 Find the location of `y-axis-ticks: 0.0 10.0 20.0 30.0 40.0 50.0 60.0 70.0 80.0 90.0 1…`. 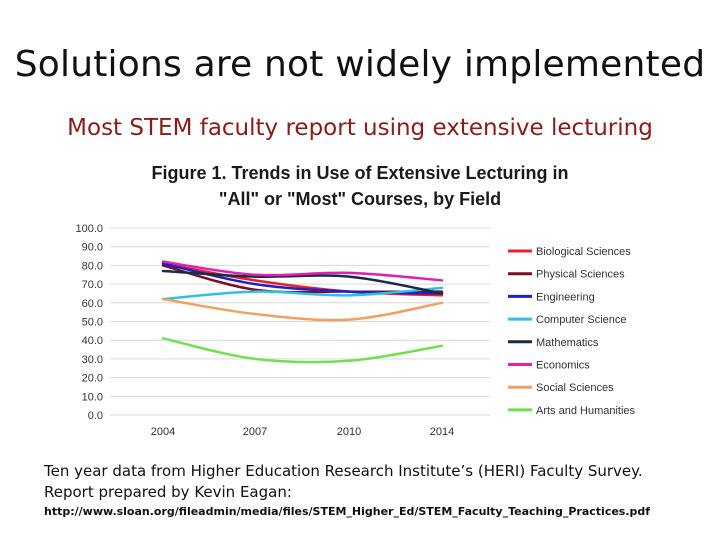

y-axis-ticks: 0.0 10.0 20.0 30.0 40.0 50.0 60.0 70.0 80.0 90.0 1… is located at coordinates (89, 322).